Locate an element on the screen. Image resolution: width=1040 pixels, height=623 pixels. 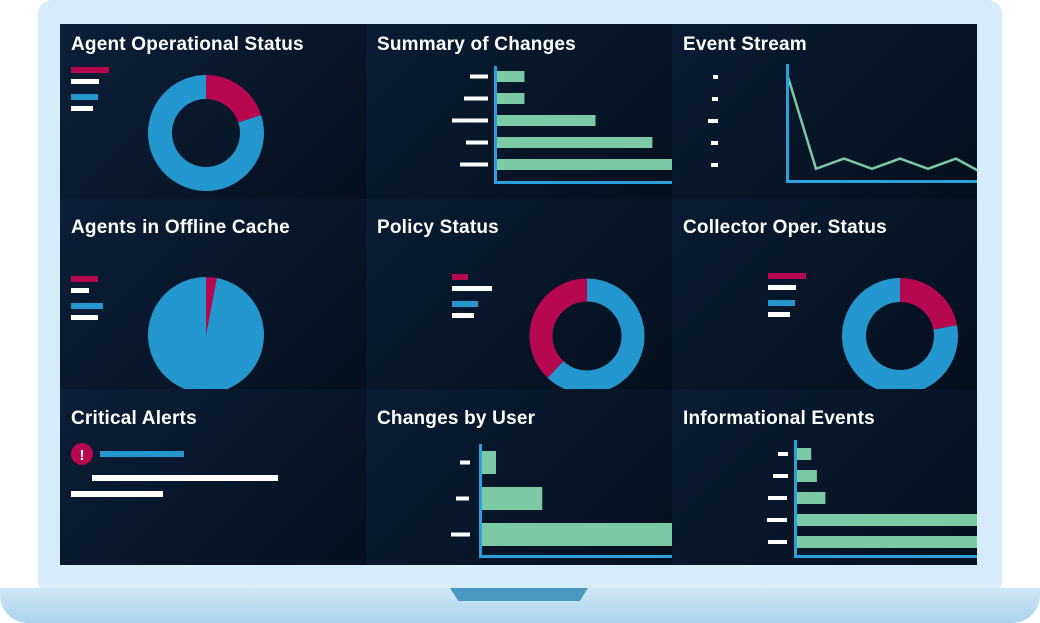
panel-title: Agent Operational Status is located at coordinates (187, 44).